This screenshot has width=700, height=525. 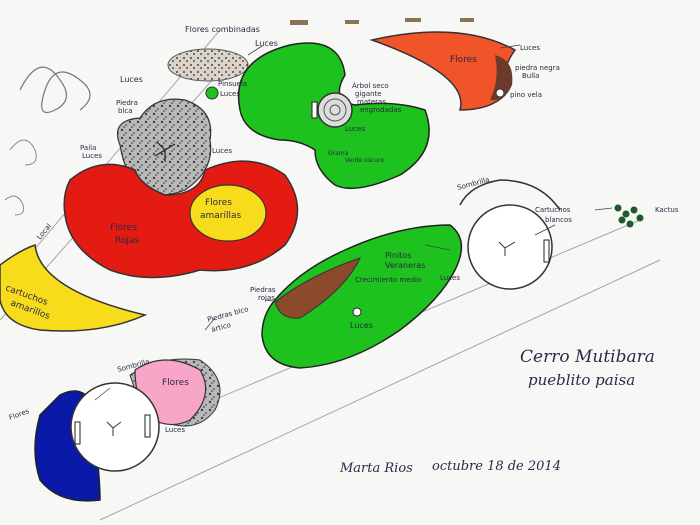 I want to click on label-combined-flowers: Flores combinadas, so click(x=222, y=29).